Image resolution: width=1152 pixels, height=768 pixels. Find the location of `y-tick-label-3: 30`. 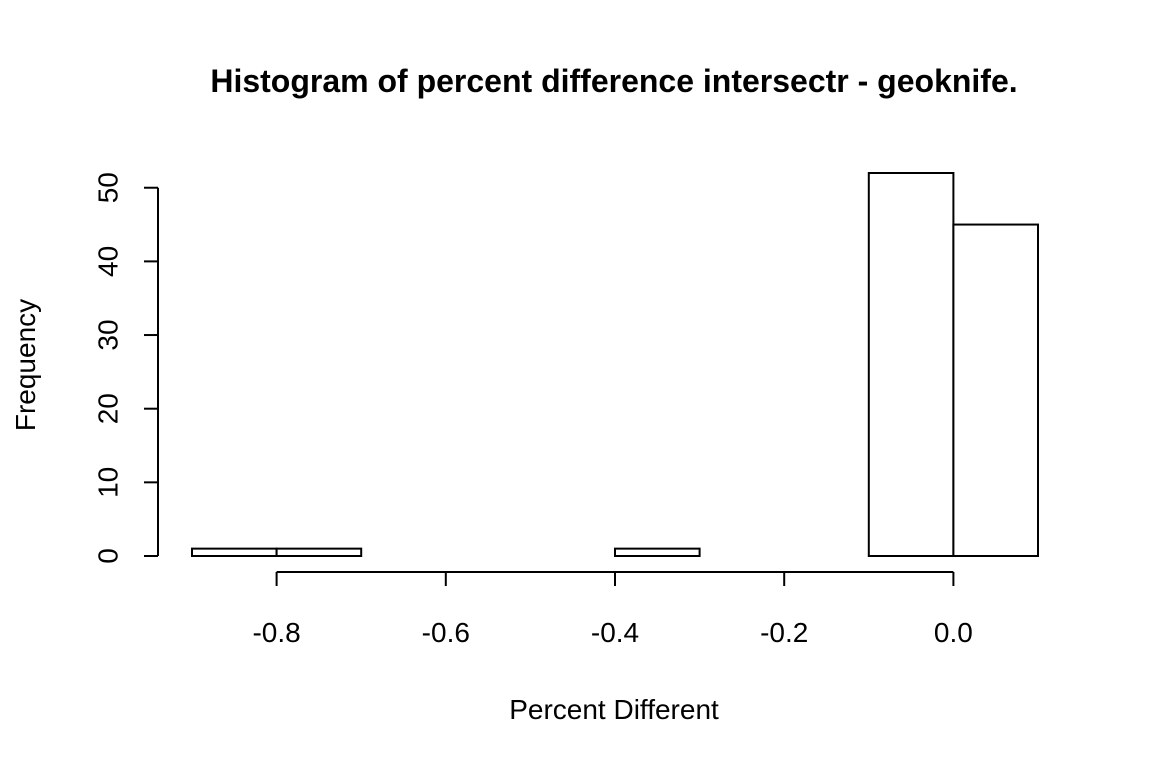

y-tick-label-3: 30 is located at coordinates (107, 334).